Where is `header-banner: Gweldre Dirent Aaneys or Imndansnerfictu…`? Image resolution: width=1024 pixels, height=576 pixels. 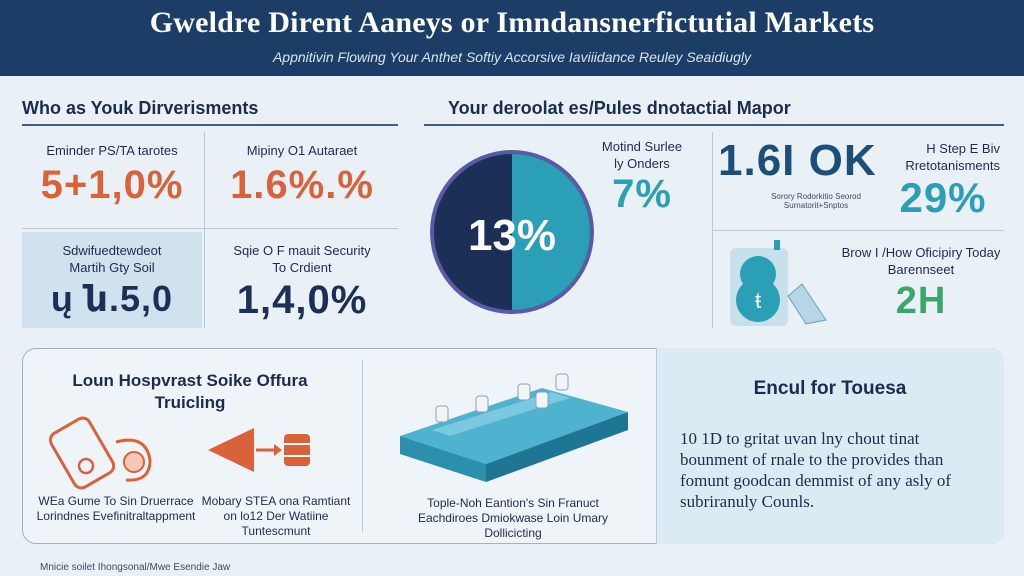 header-banner: Gweldre Dirent Aaneys or Imndansnerfictu… is located at coordinates (512, 38).